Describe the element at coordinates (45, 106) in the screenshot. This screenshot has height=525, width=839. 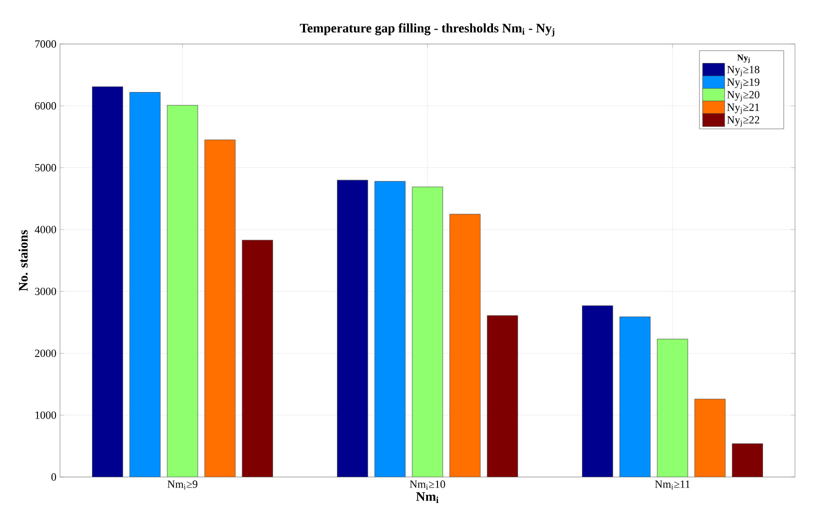
I see `y-tick-label: 6000` at that location.